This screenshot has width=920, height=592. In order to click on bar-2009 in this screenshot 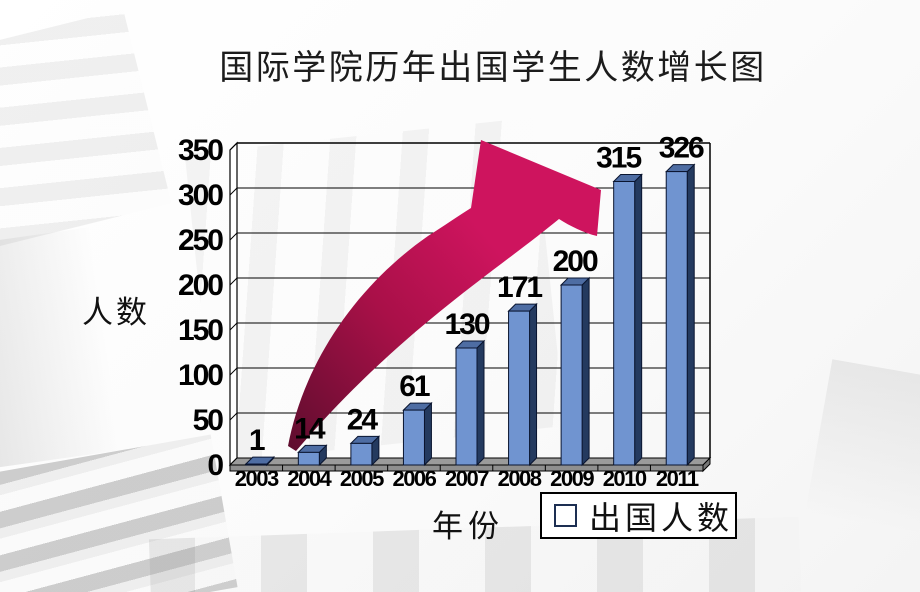, I will do `click(575, 371)`.